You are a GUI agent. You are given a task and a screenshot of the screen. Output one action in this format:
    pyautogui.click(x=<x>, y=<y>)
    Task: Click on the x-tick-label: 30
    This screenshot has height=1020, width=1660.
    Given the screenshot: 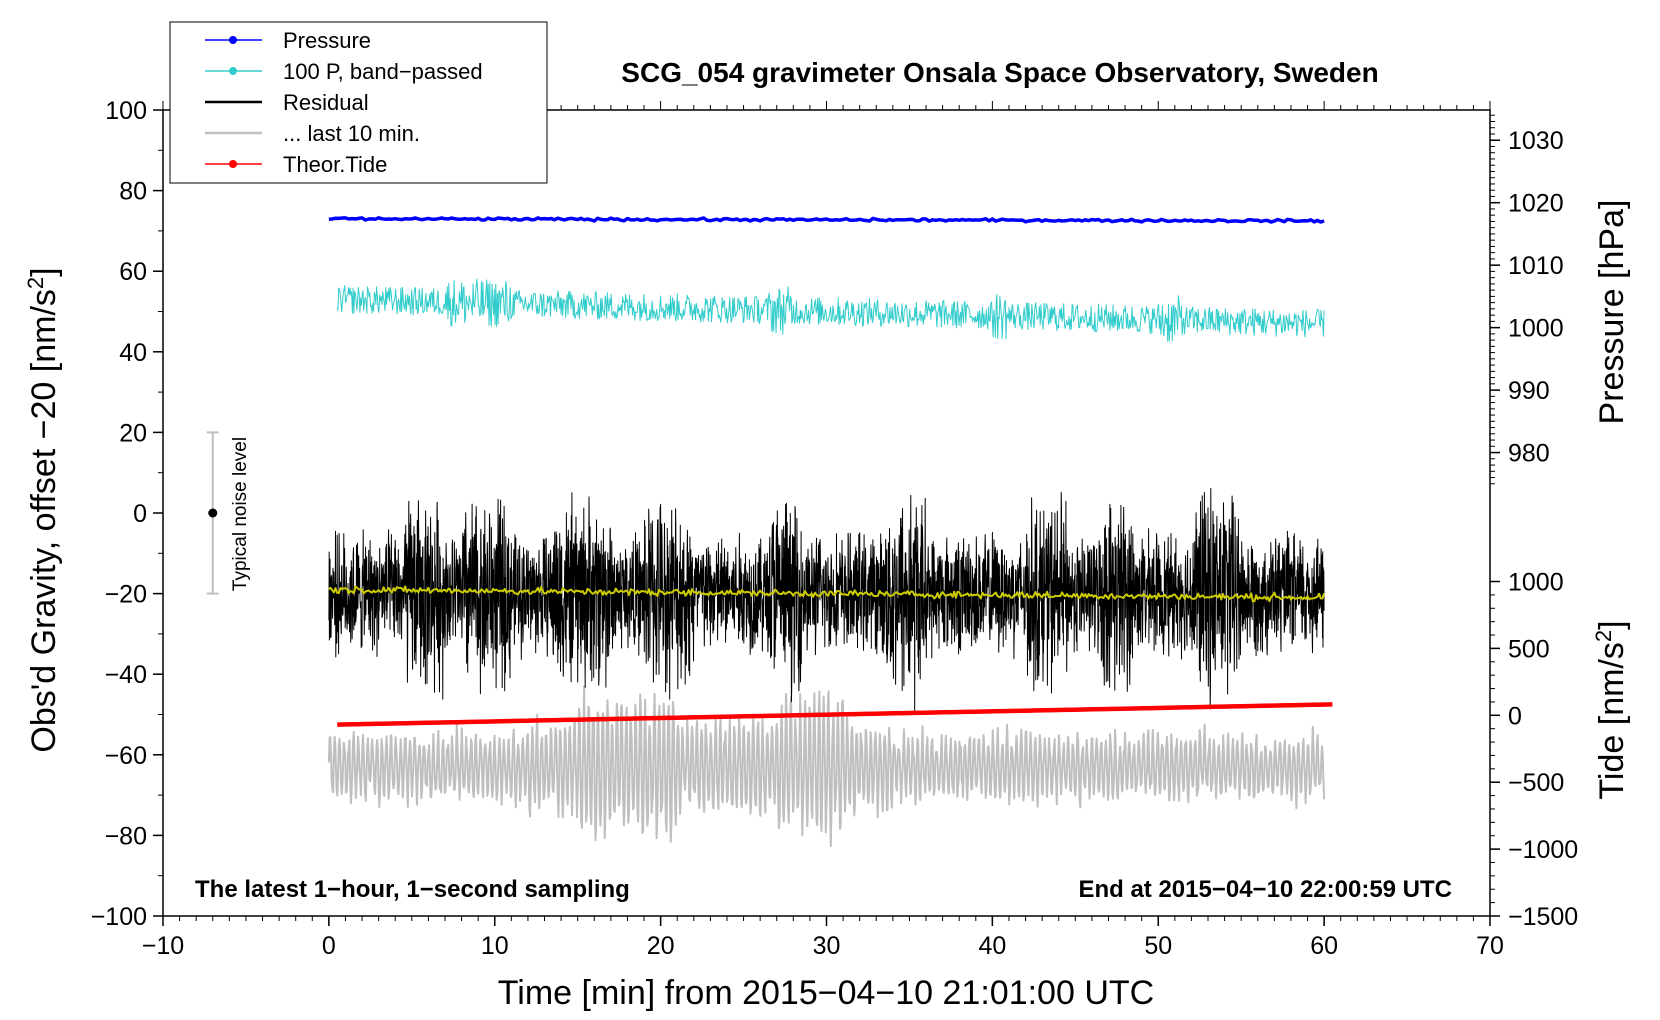 What is the action you would take?
    pyautogui.click(x=827, y=946)
    